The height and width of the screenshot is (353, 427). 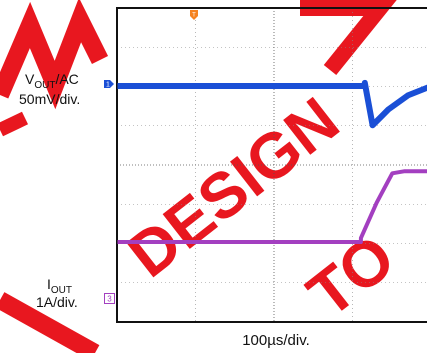 What do you see at coordinates (348, 38) in the screenshot?
I see `watermark-stroke-top` at bounding box center [348, 38].